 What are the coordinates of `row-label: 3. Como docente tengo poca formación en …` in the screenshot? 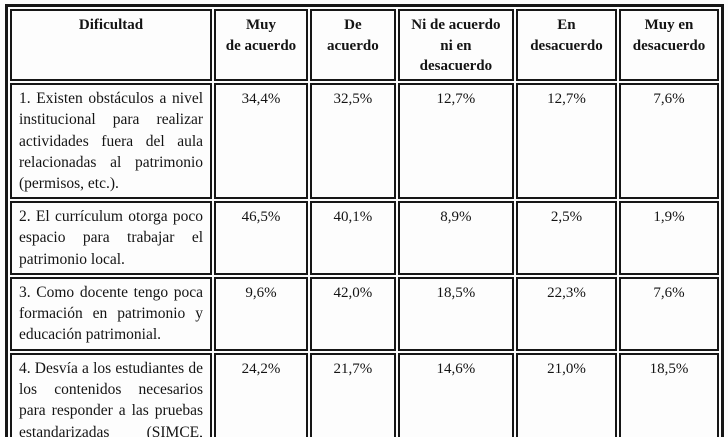 It's located at (111, 313).